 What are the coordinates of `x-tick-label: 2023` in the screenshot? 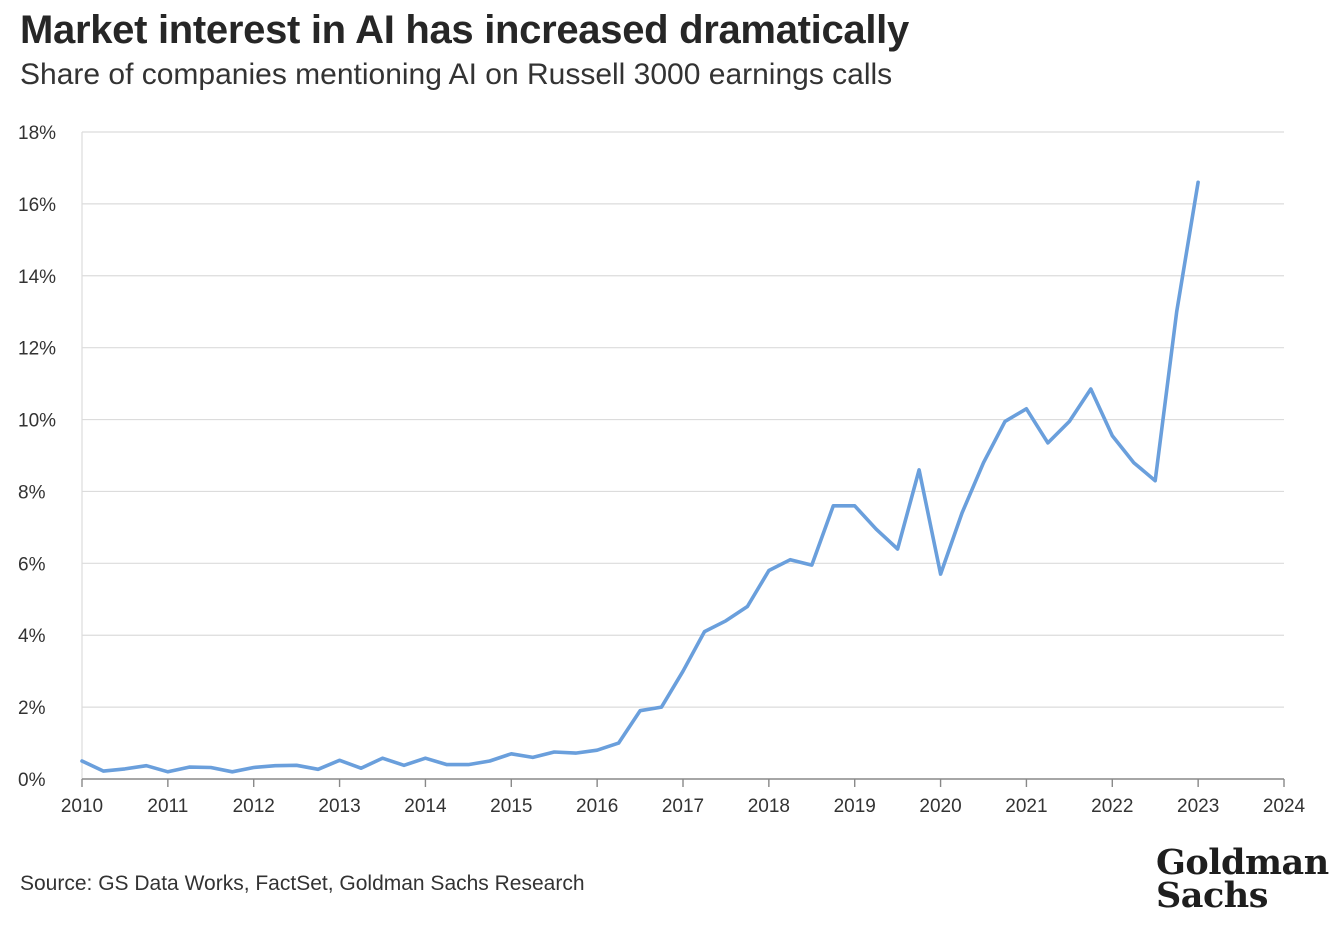 It's located at (1198, 806).